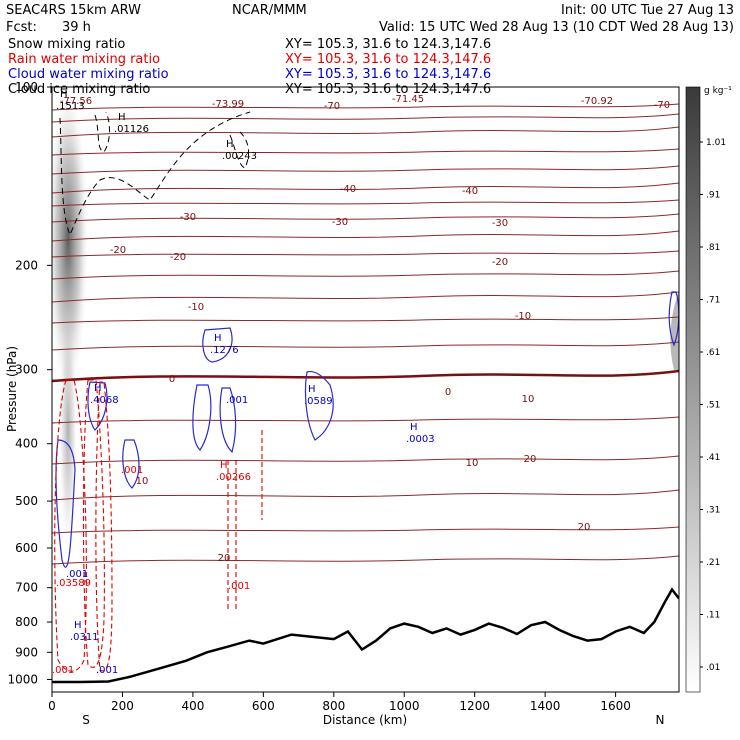 The image size is (740, 740). I want to click on right-edge-shading, so click(674, 330).